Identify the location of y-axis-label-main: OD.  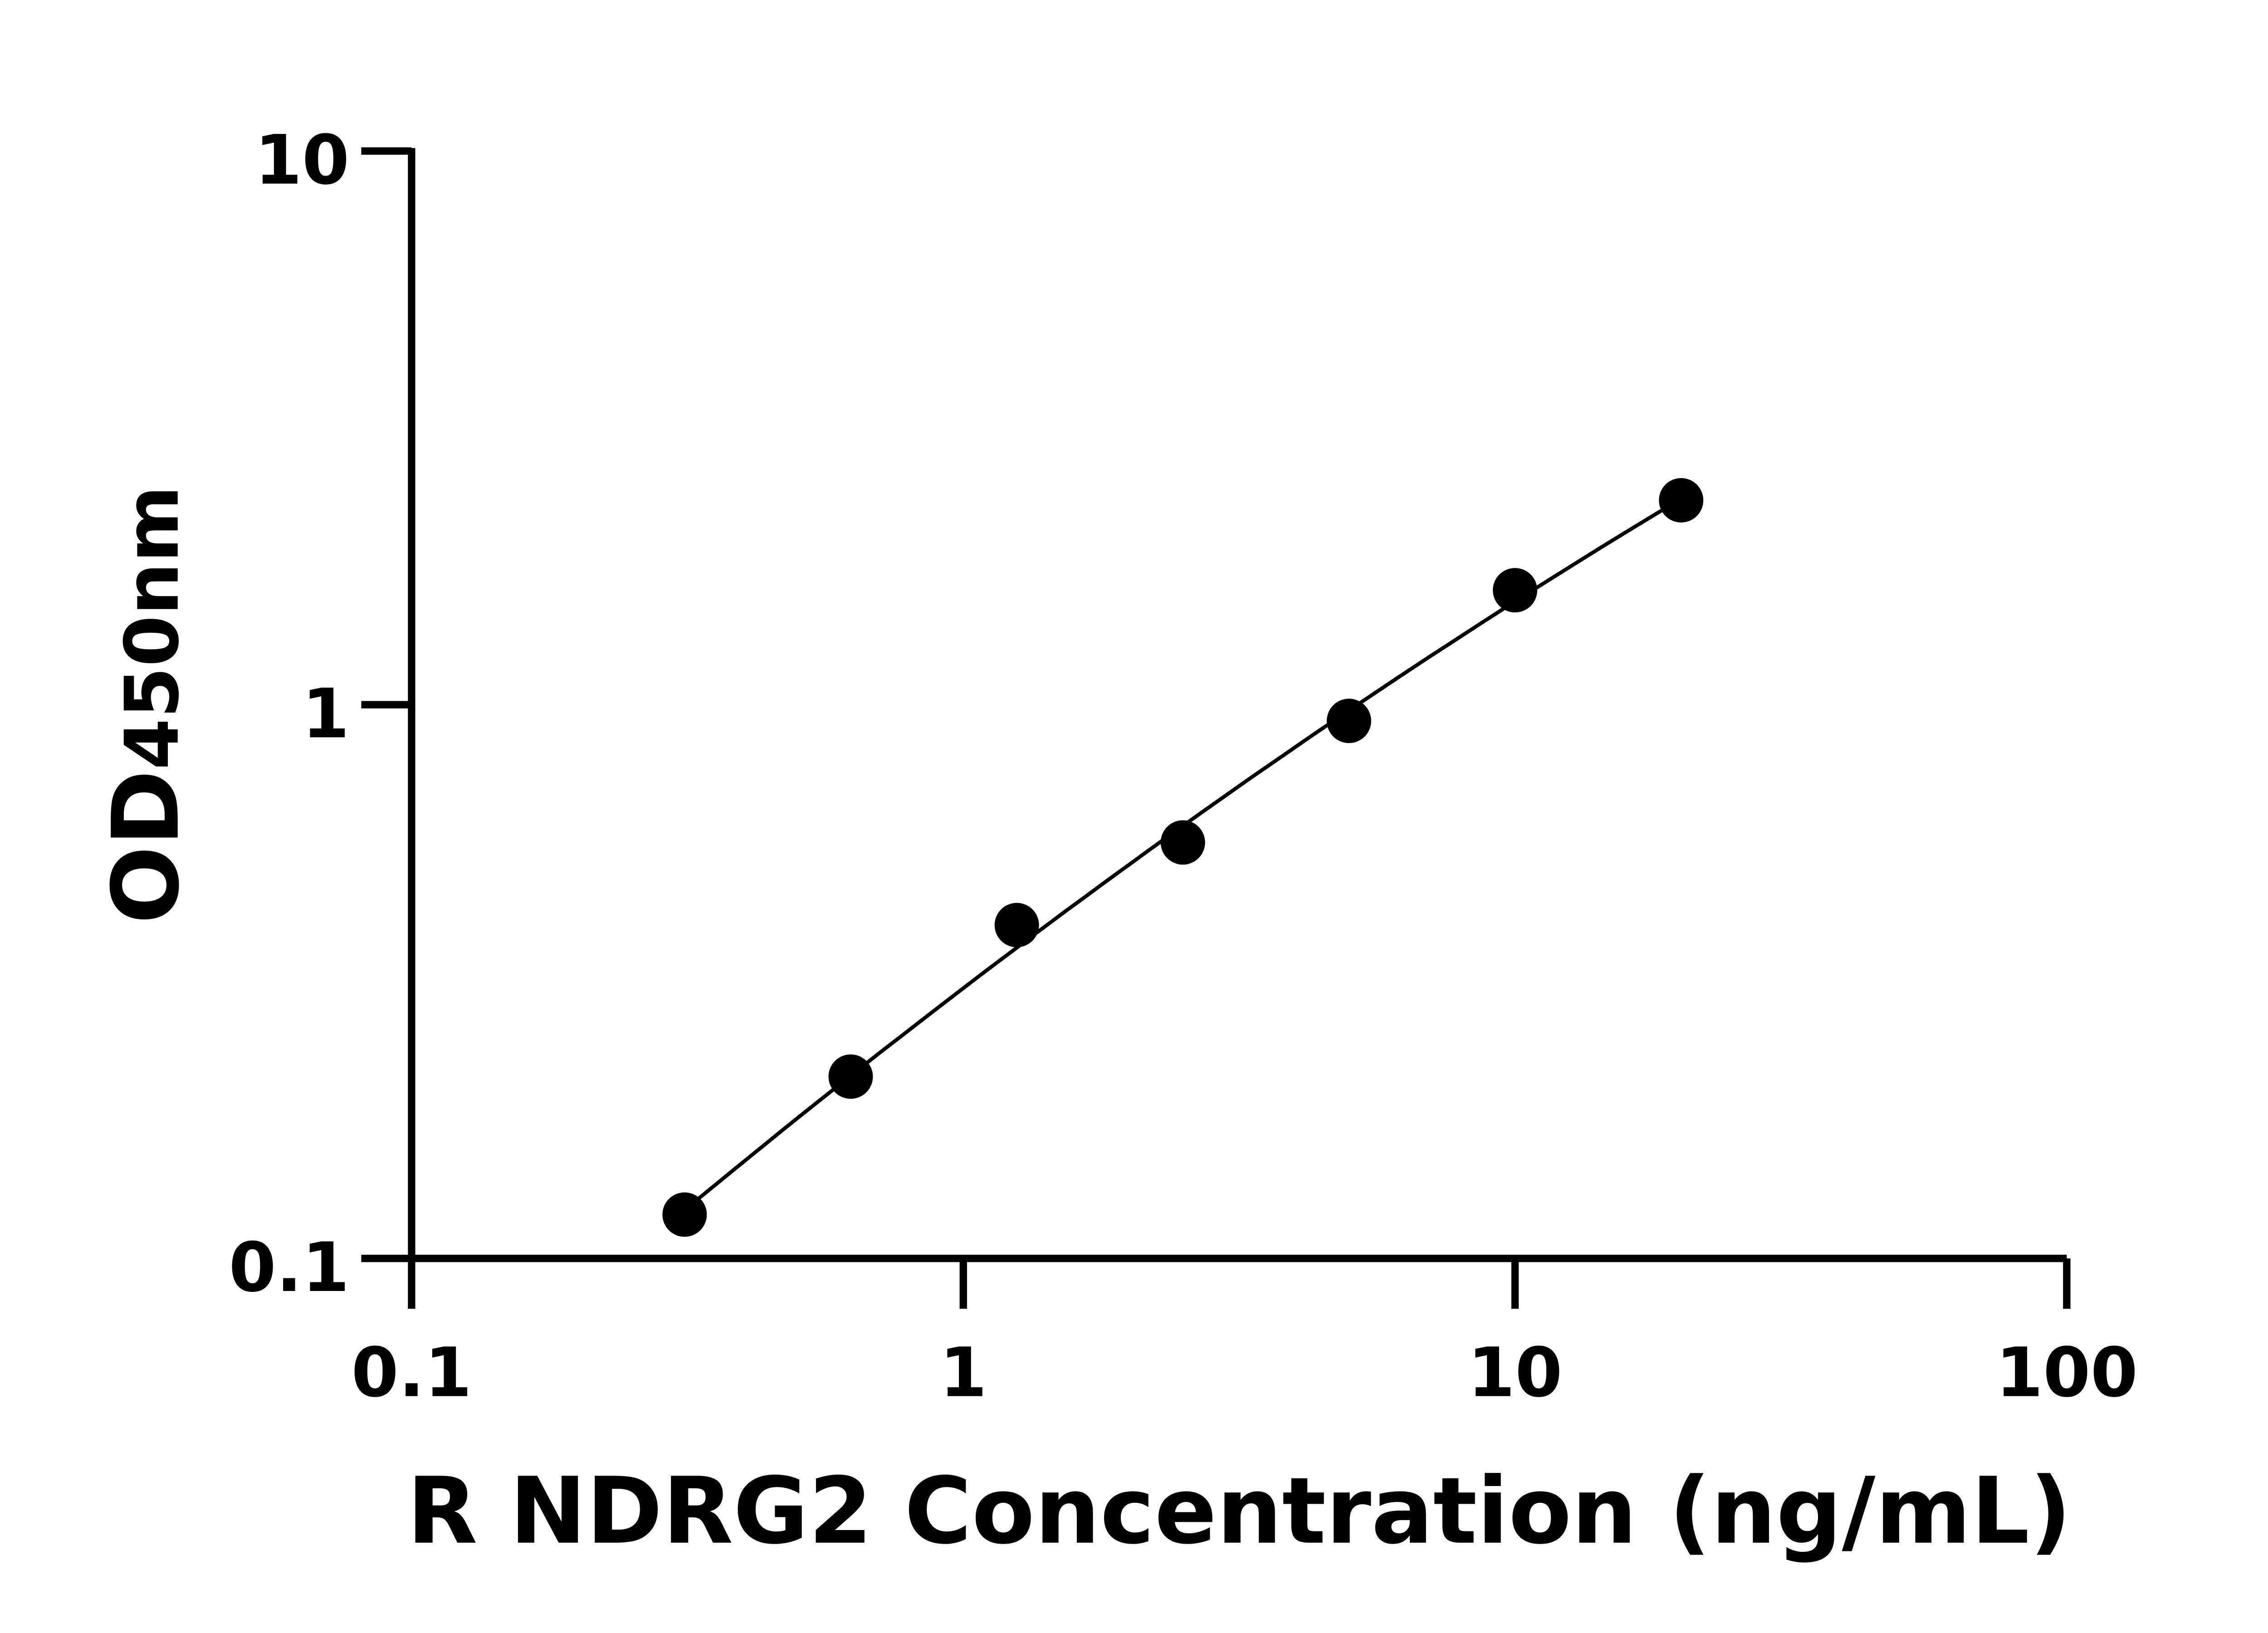
(147, 847).